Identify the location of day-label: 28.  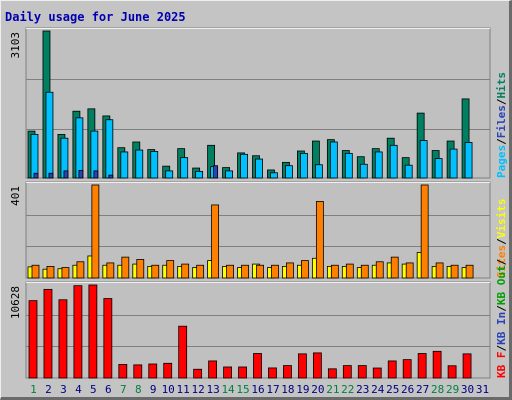
(437, 389).